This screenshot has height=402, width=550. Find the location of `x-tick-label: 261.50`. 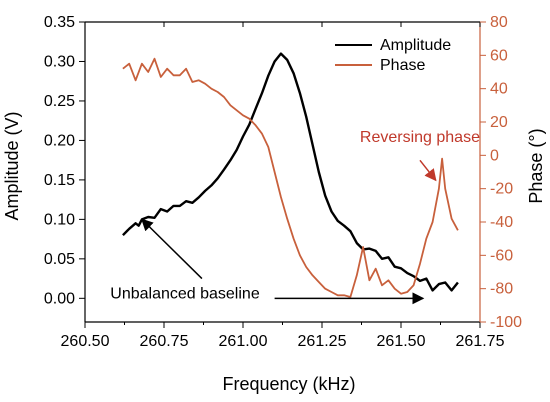

x-tick-label: 261.50 is located at coordinates (401, 341).